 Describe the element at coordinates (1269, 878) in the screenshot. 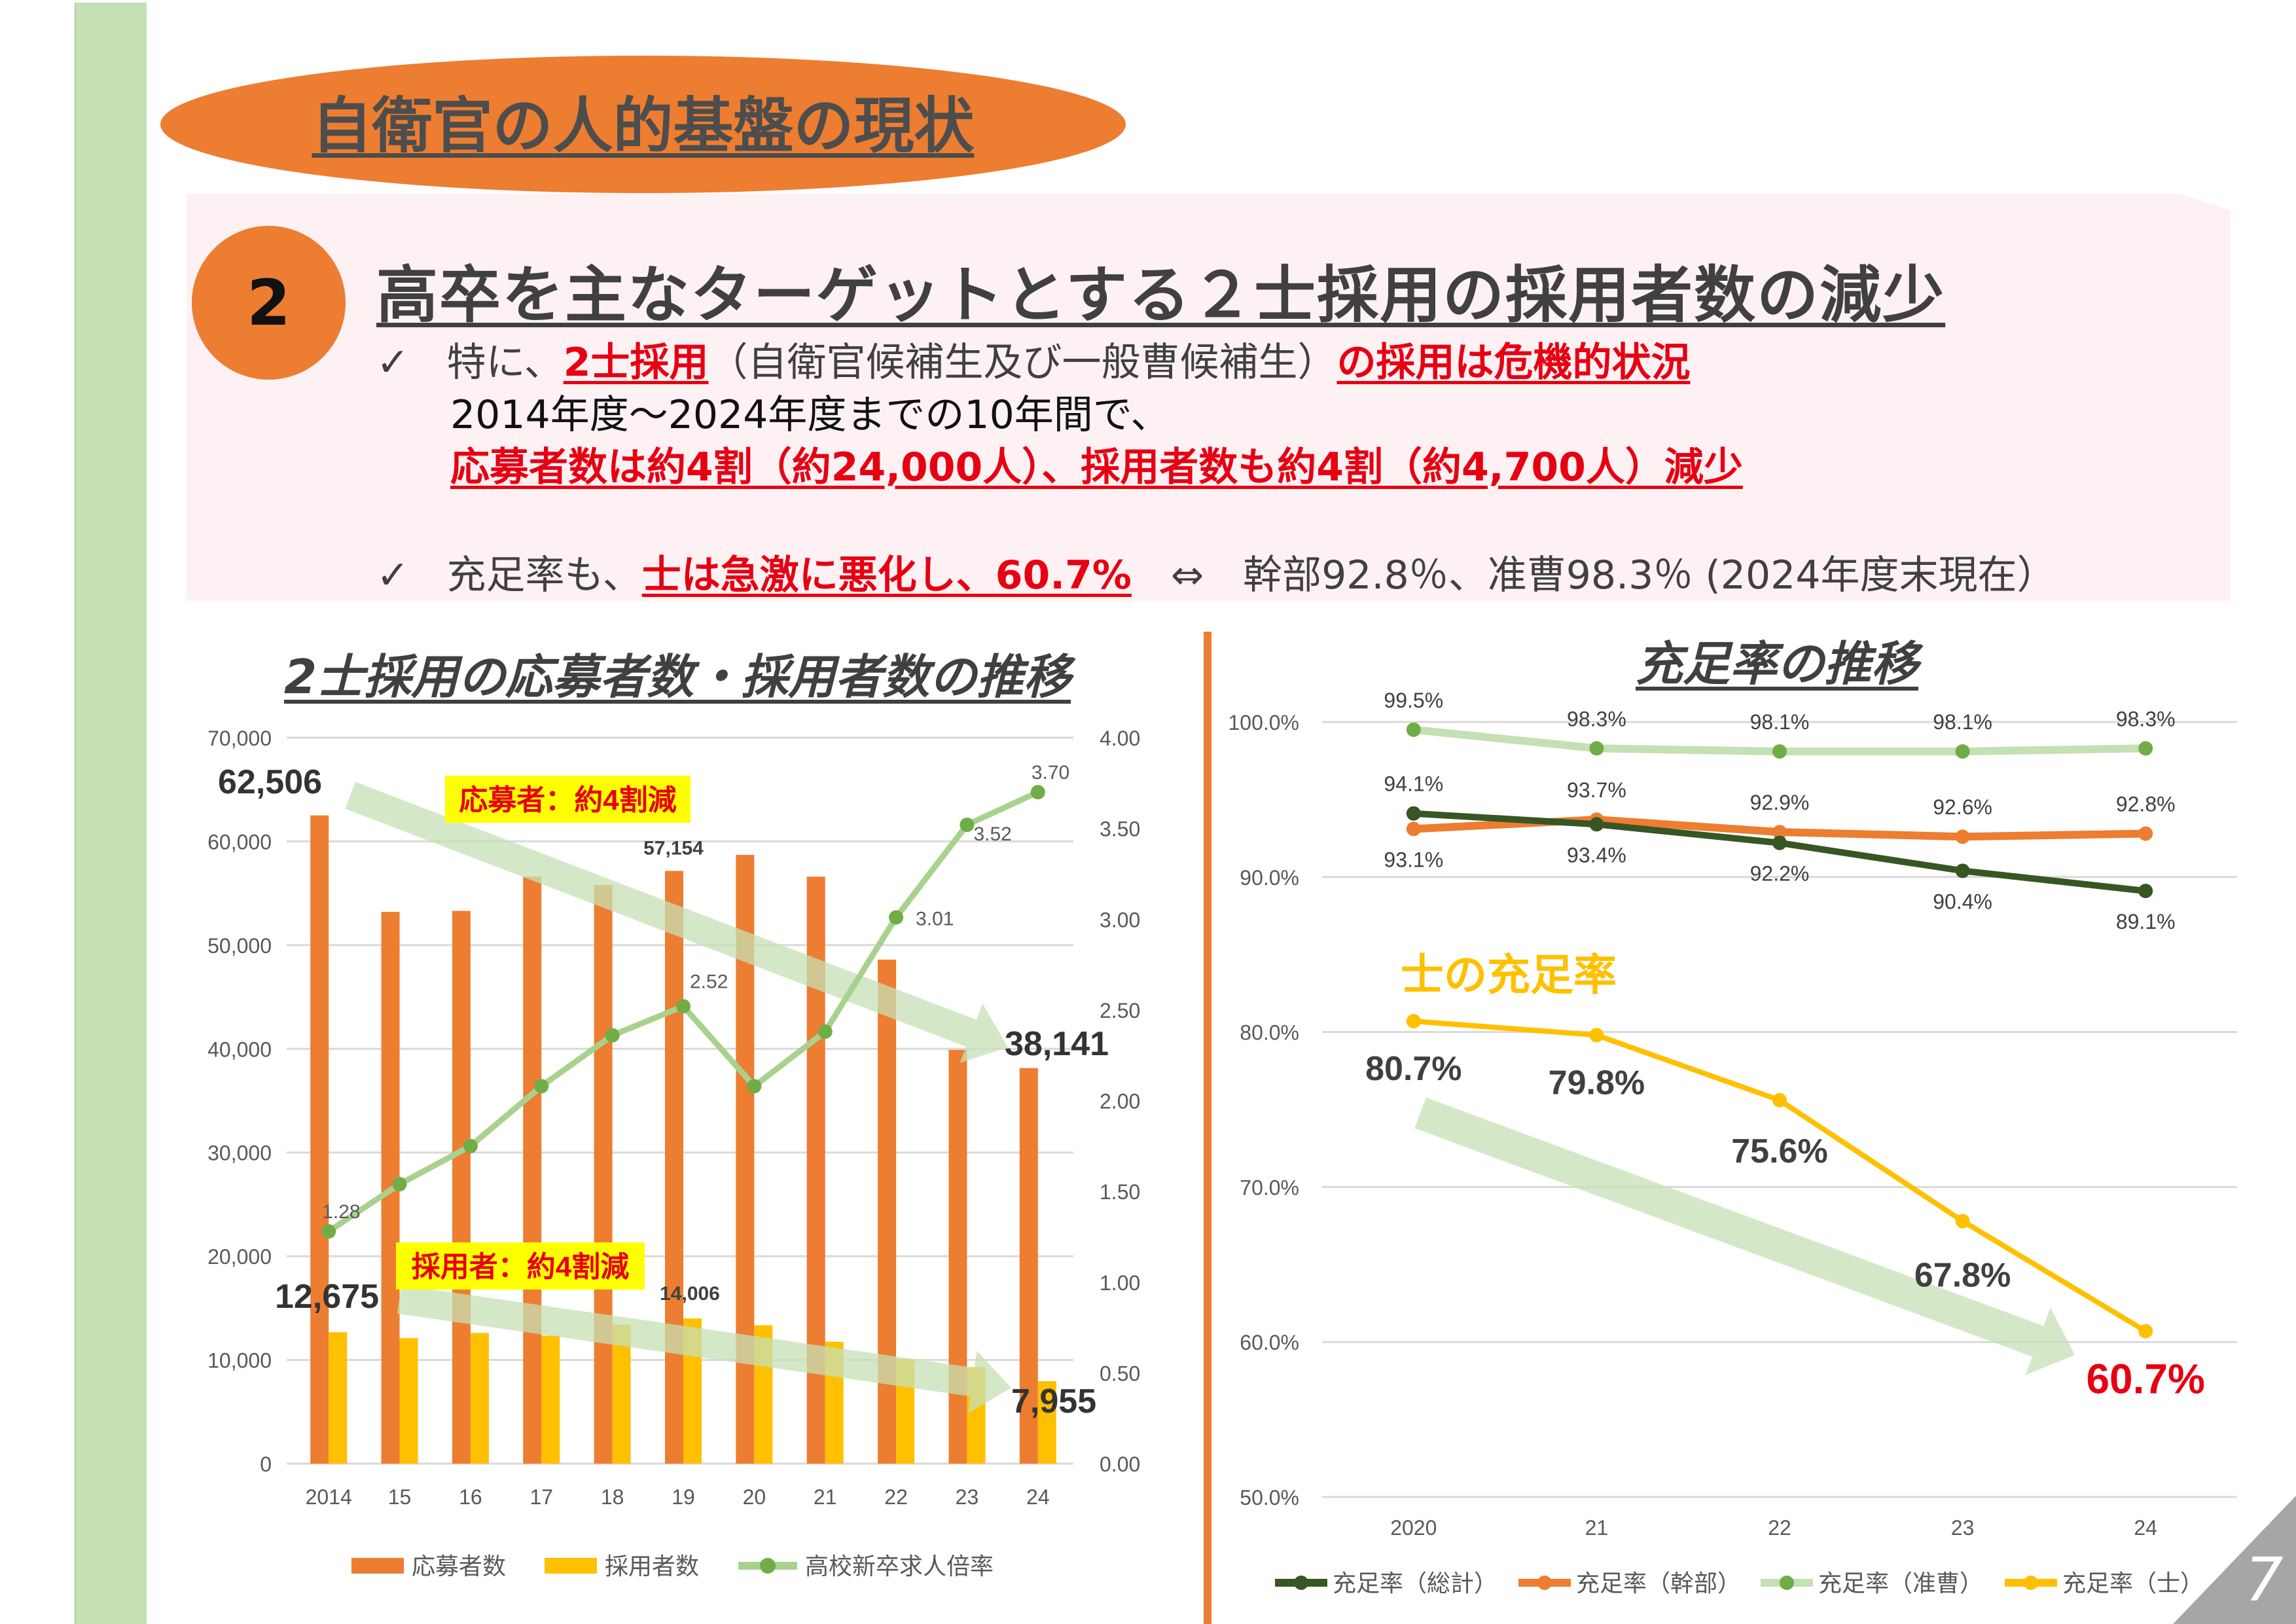

I see `y-axis-tick: 90.0%` at that location.